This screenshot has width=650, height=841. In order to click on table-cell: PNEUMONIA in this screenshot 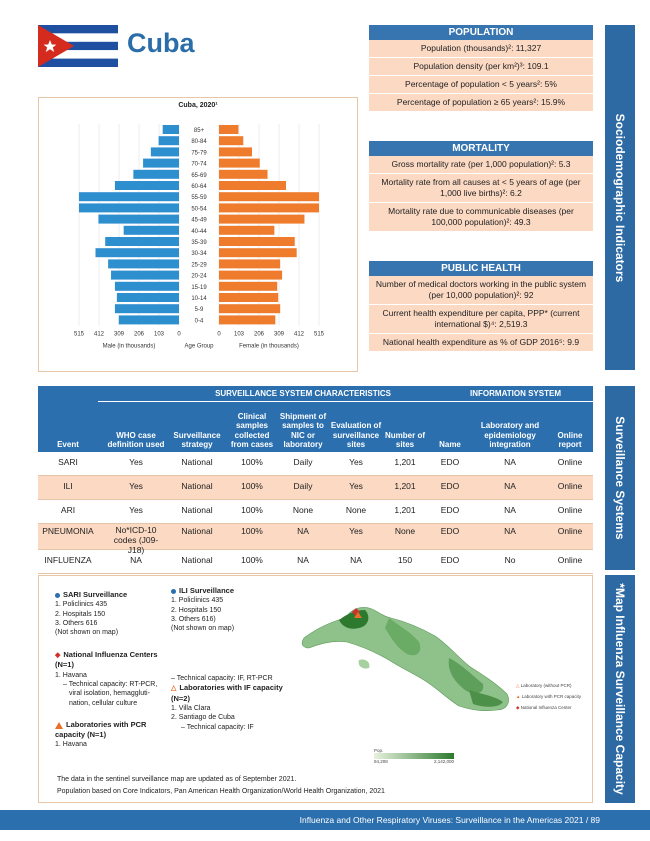, I will do `click(68, 531)`.